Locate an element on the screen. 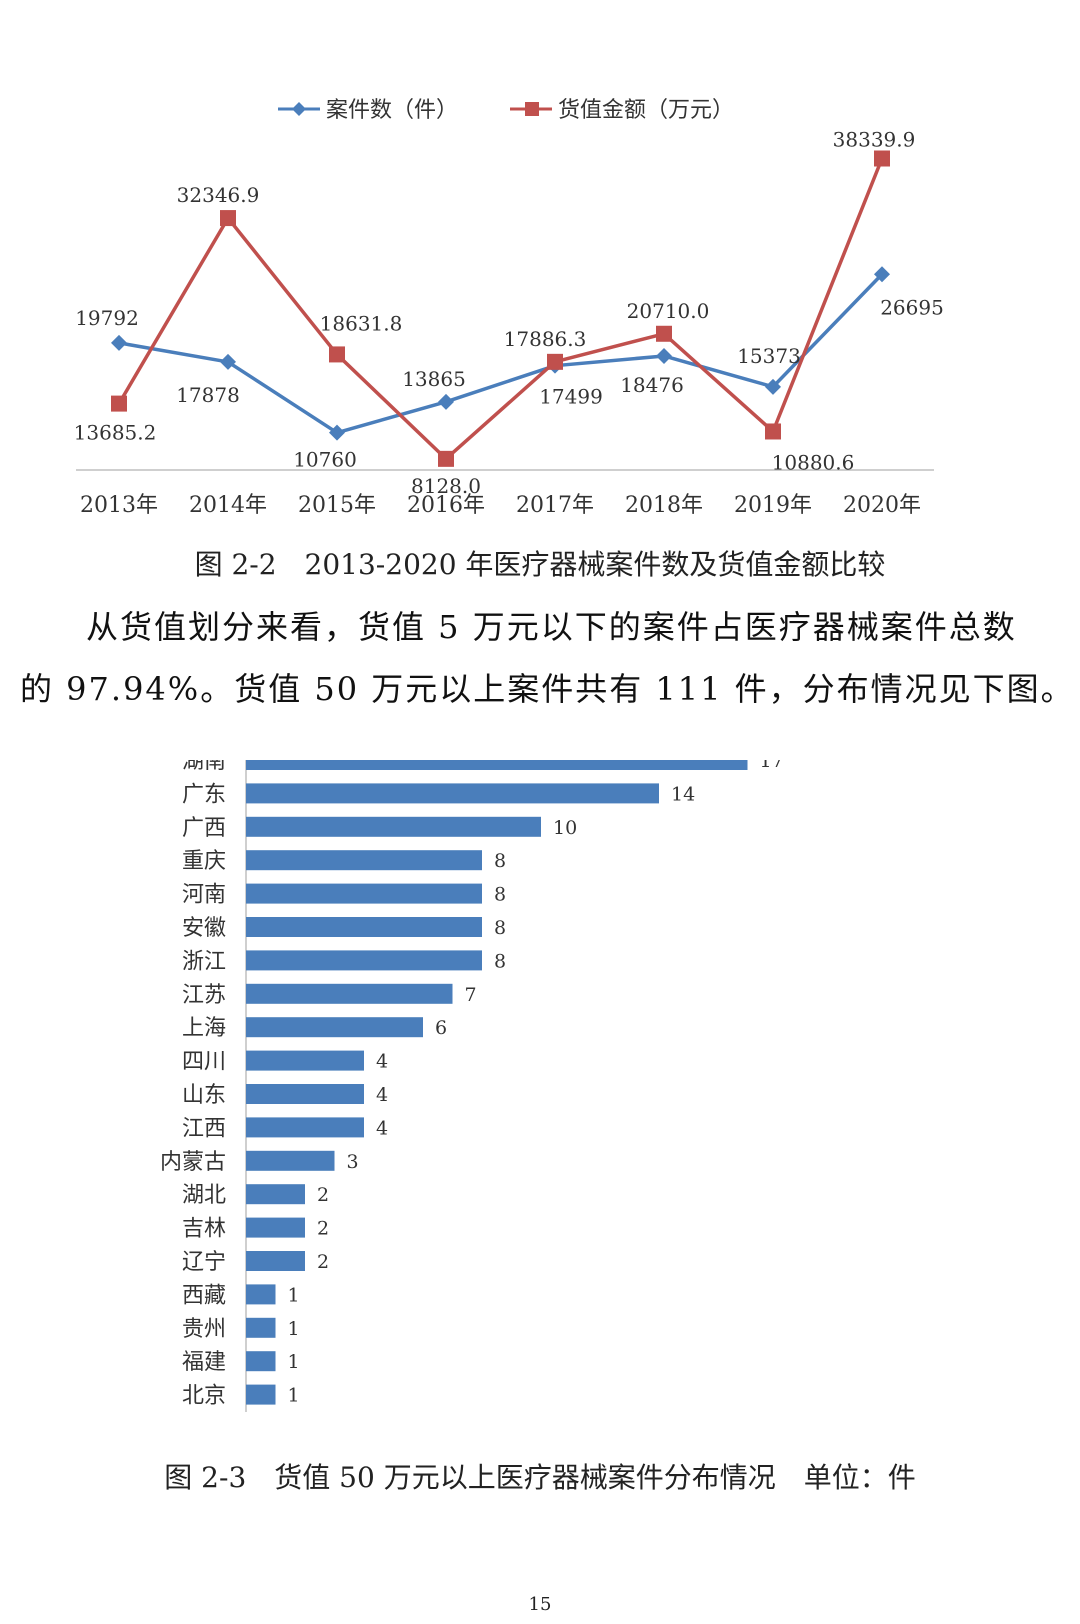 The image size is (1080, 1624). legend-label-0: 案件数（件） is located at coordinates (392, 110).